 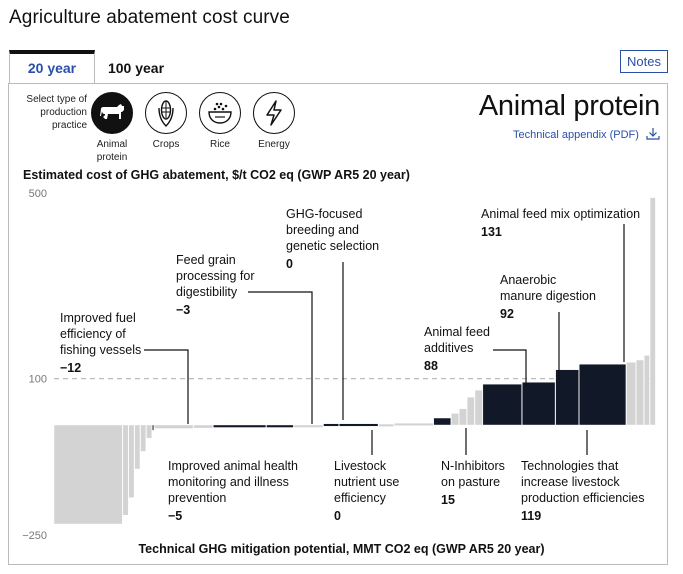 I want to click on panel-title: Animal protein, so click(x=569, y=106).